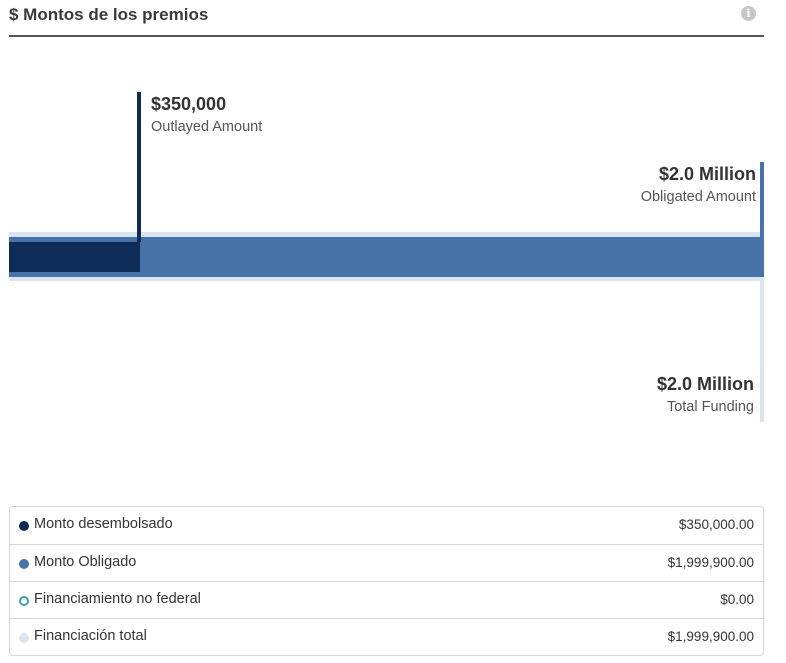  Describe the element at coordinates (24, 601) in the screenshot. I see `non-federal-dot-icon` at that location.